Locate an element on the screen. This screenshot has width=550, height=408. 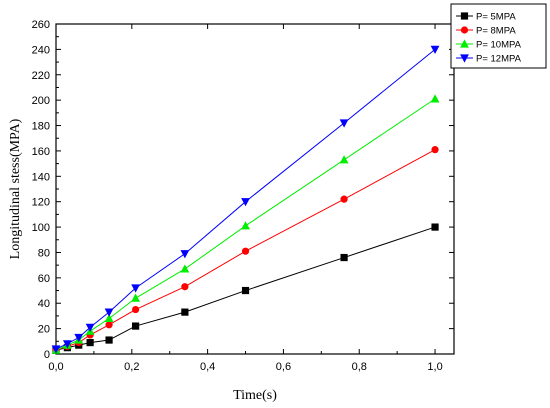
y-tick-label: 100 is located at coordinates (41, 228).